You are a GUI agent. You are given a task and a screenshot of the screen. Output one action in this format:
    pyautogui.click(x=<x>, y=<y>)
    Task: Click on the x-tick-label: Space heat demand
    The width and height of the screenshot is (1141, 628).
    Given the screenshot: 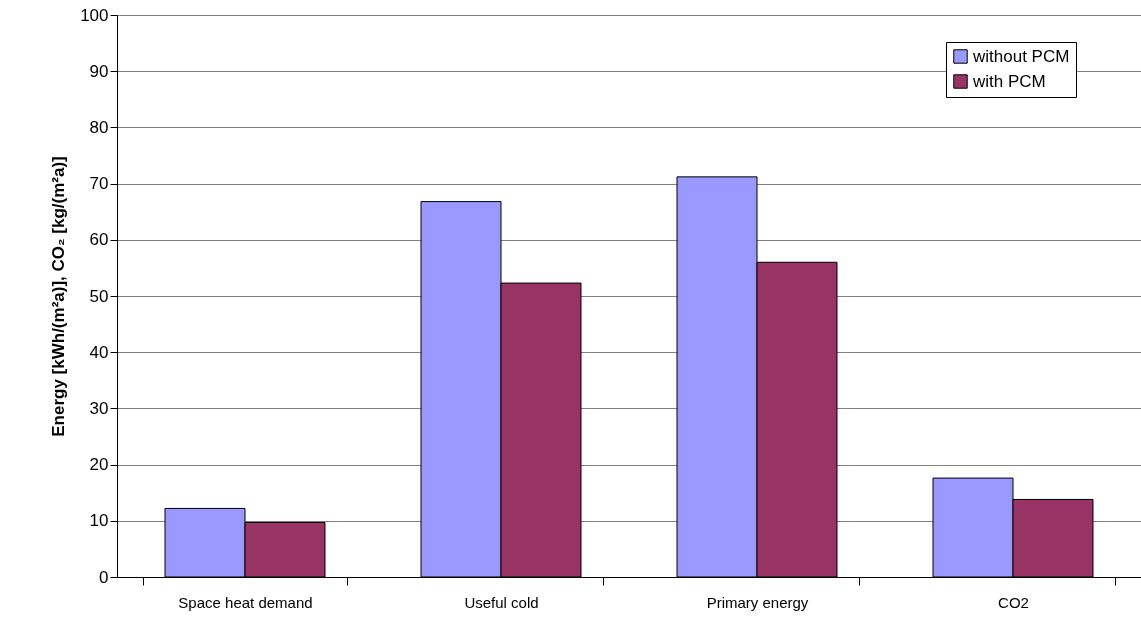 What is the action you would take?
    pyautogui.click(x=245, y=602)
    